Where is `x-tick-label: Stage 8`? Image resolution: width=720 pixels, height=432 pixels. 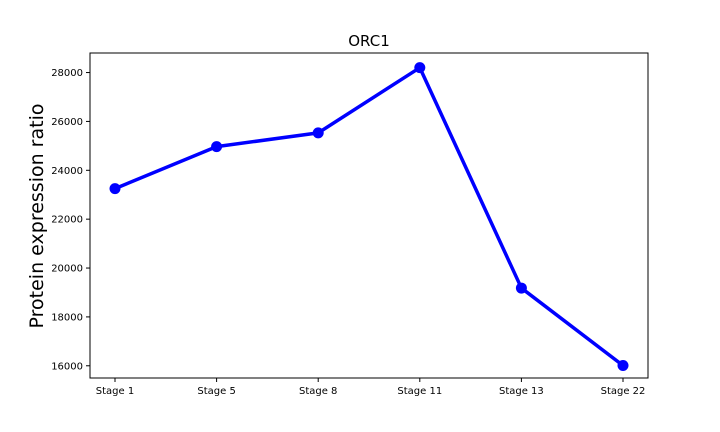
x-tick-label: Stage 8 is located at coordinates (318, 391).